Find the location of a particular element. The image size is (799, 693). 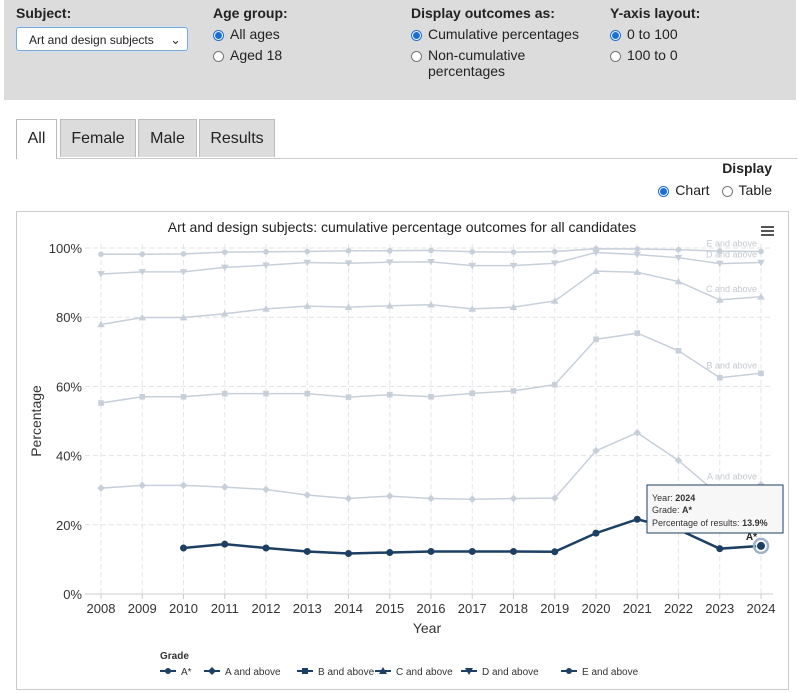

outcome-option-cumulative: Cumulative percentages is located at coordinates (495, 34).